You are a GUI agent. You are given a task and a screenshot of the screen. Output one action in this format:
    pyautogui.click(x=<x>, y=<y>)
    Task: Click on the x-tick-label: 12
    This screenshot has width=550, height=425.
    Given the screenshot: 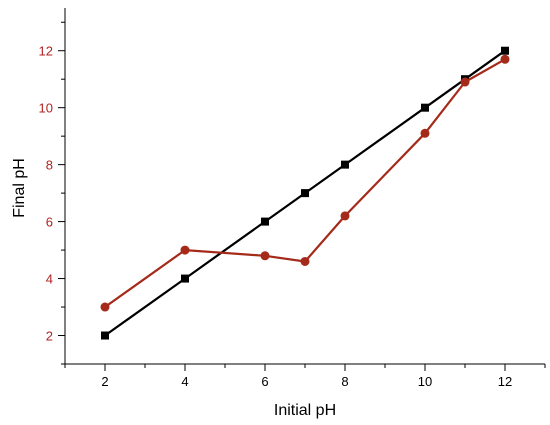 What is the action you would take?
    pyautogui.click(x=505, y=381)
    